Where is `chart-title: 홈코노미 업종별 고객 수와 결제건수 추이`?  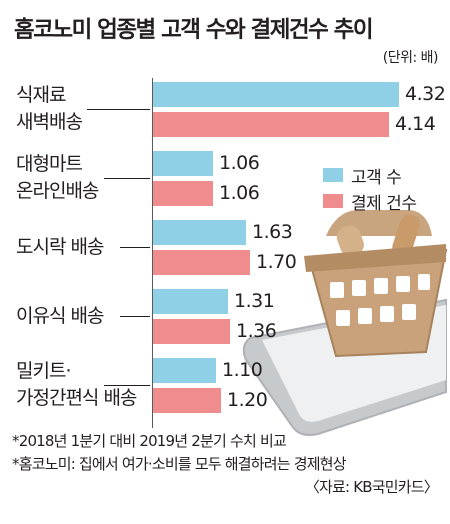
chart-title: 홈코노미 업종별 고객 수와 결제건수 추이 is located at coordinates (194, 30).